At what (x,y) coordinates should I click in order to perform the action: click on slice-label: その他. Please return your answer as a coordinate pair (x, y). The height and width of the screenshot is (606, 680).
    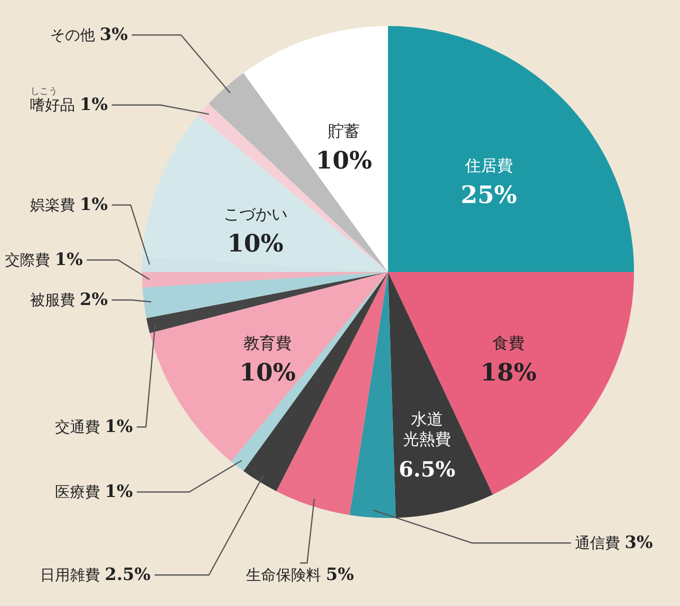
    Looking at the image, I should click on (75, 35).